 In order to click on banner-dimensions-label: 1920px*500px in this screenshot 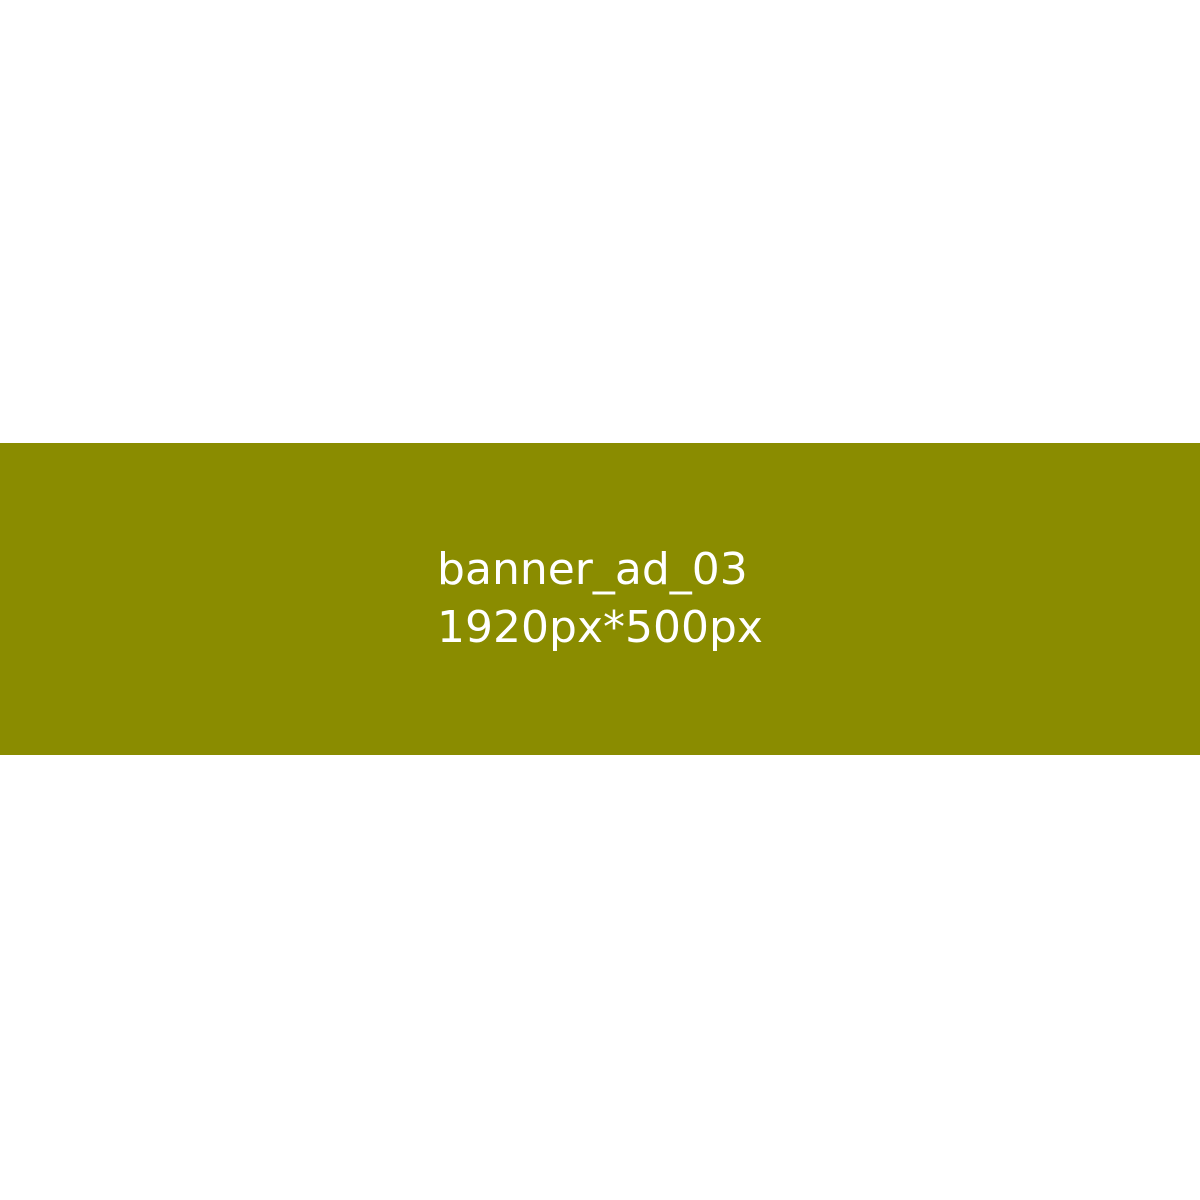, I will do `click(600, 627)`.